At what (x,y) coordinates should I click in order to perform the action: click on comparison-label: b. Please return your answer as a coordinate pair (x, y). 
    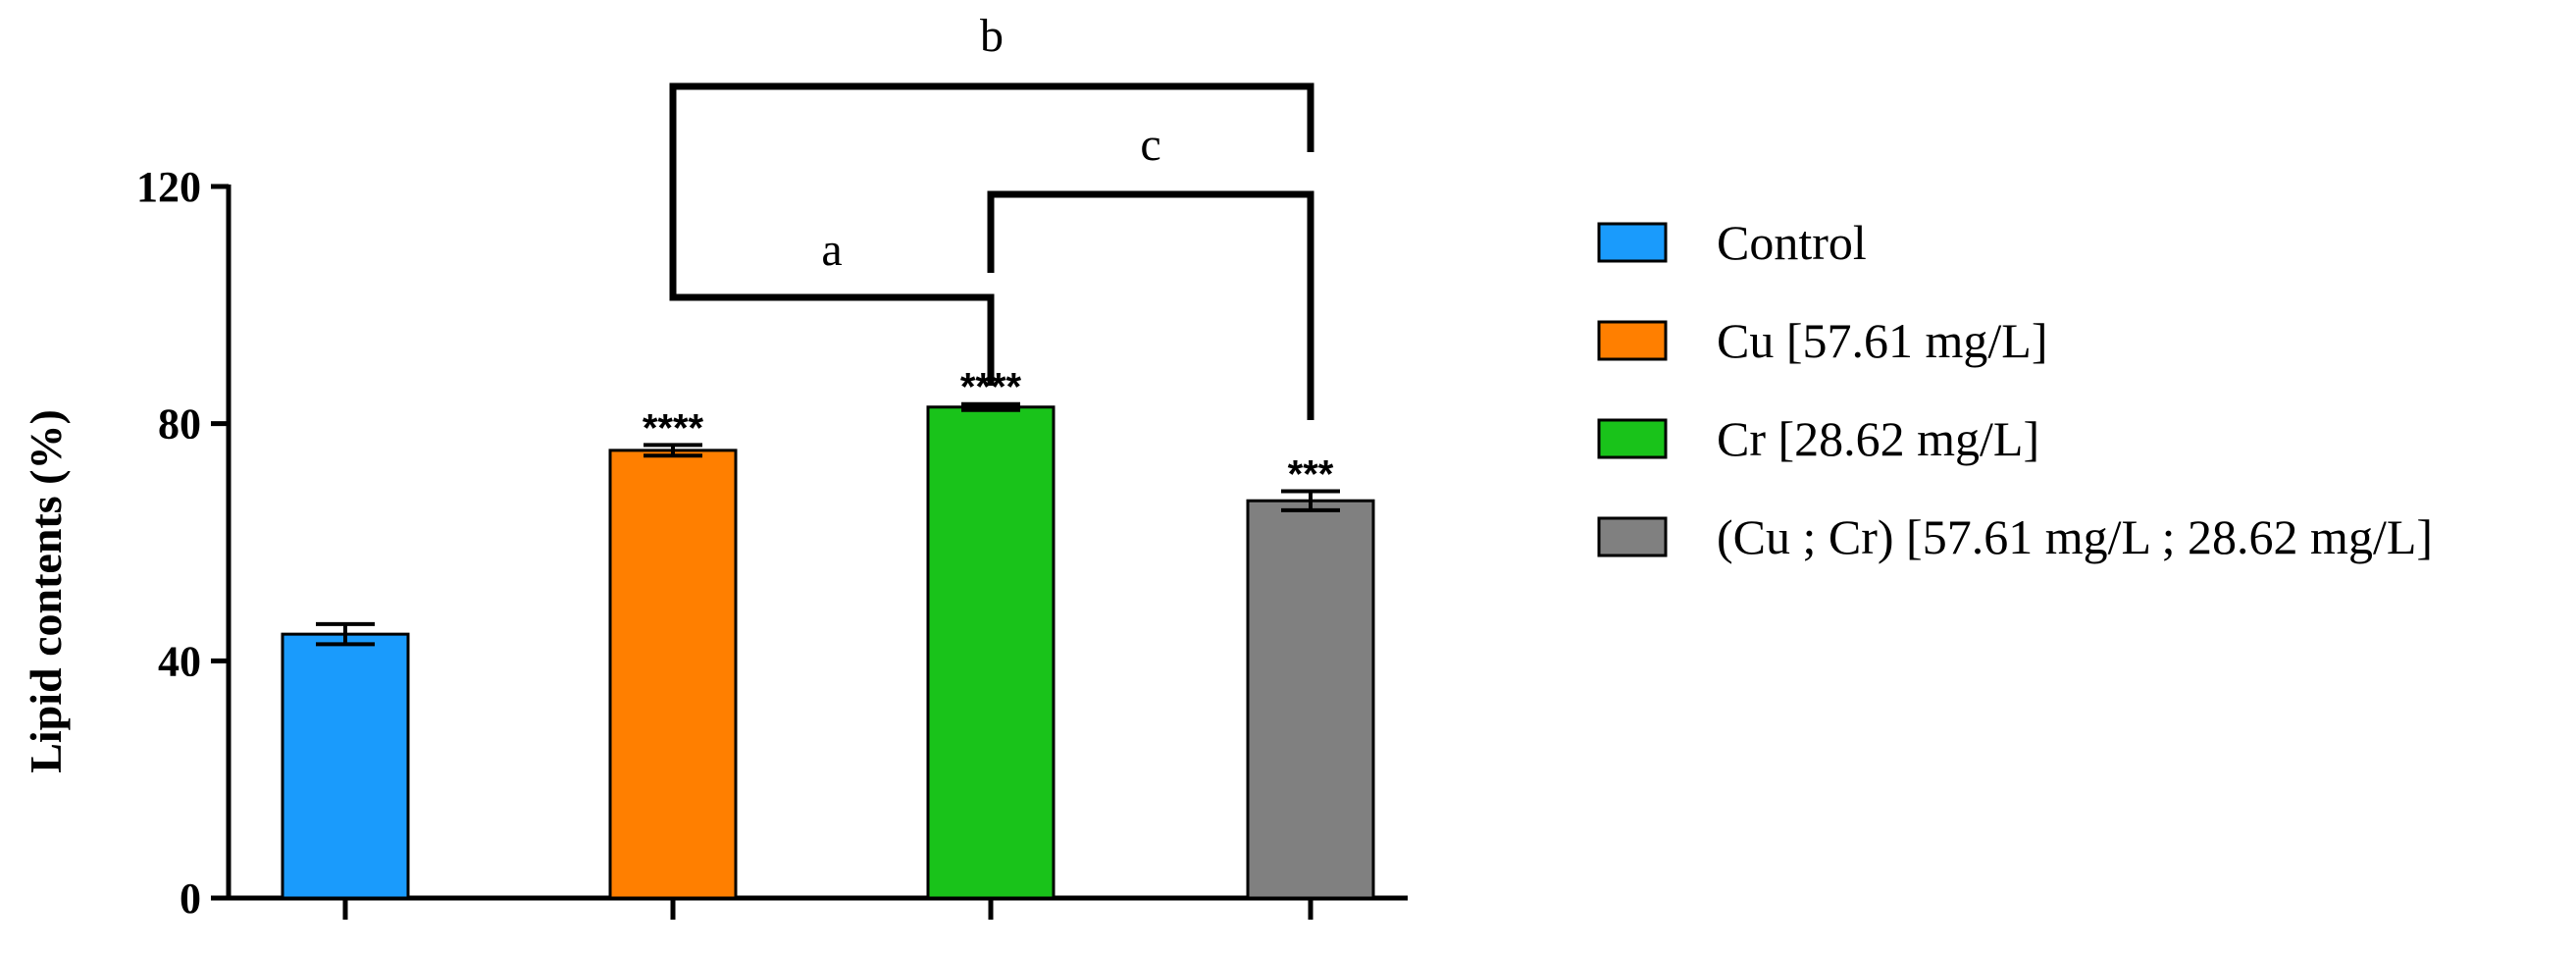
    Looking at the image, I should click on (992, 36).